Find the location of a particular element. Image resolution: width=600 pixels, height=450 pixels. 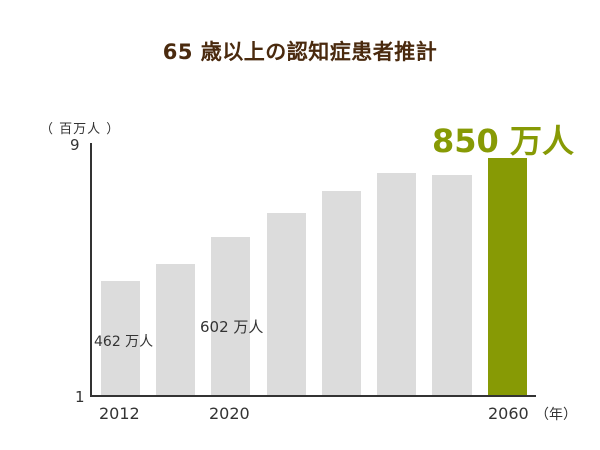

value-label-2012: 462 万人 is located at coordinates (124, 342).